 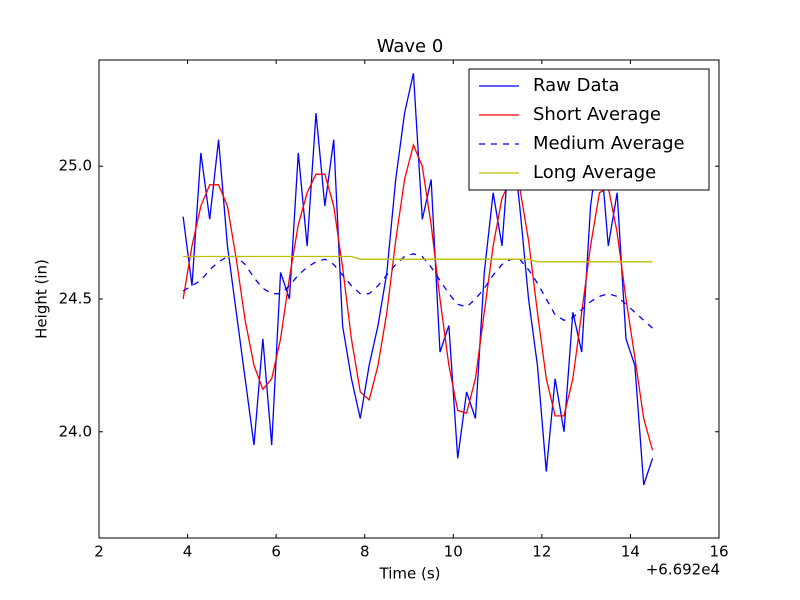 I want to click on legend-label: Short Average, so click(x=597, y=114).